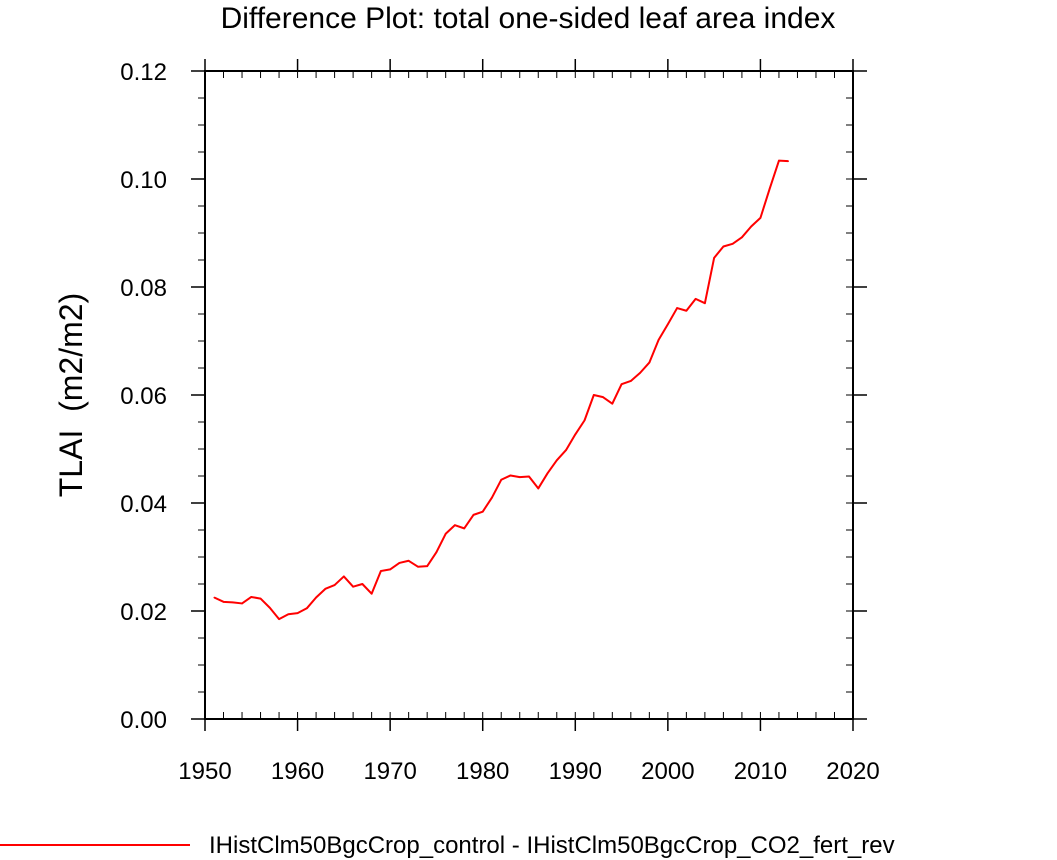 The image size is (1057, 860). What do you see at coordinates (143, 504) in the screenshot?
I see `y-tick-label: 0.04` at bounding box center [143, 504].